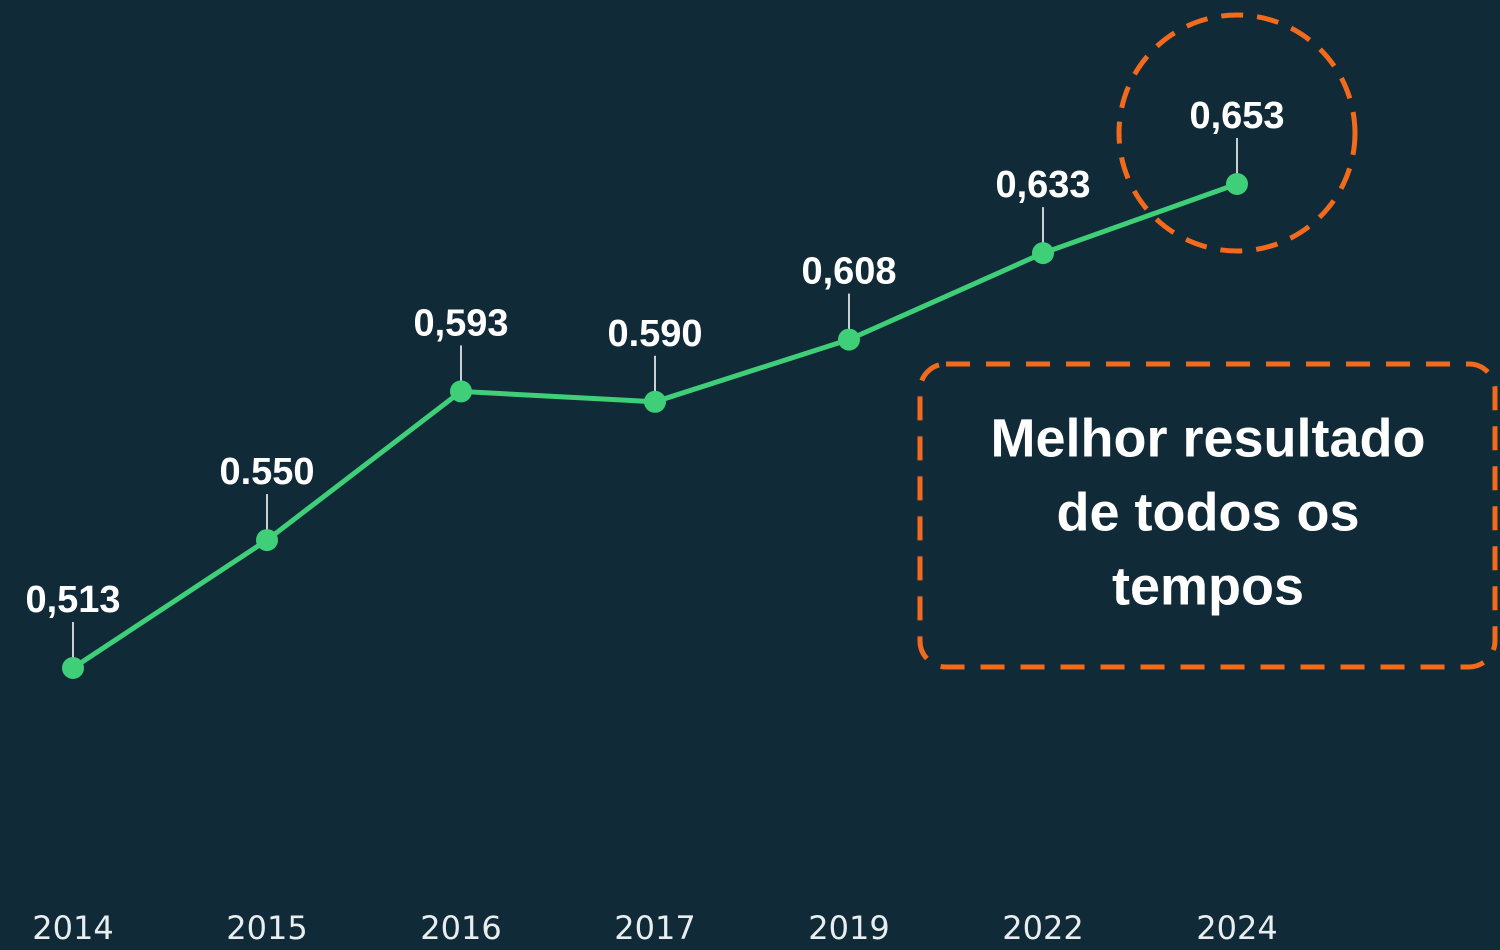 The image size is (1500, 950). What do you see at coordinates (72, 928) in the screenshot?
I see `x-tick-label: 2014` at bounding box center [72, 928].